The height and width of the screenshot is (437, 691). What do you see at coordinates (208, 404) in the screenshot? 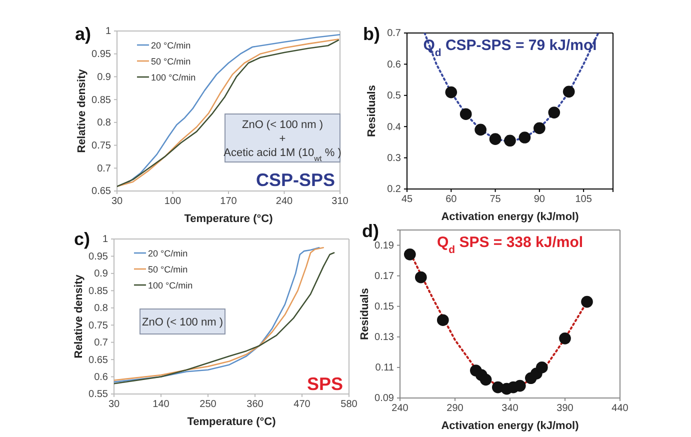
I see `x-tick-label: 250` at bounding box center [208, 404].